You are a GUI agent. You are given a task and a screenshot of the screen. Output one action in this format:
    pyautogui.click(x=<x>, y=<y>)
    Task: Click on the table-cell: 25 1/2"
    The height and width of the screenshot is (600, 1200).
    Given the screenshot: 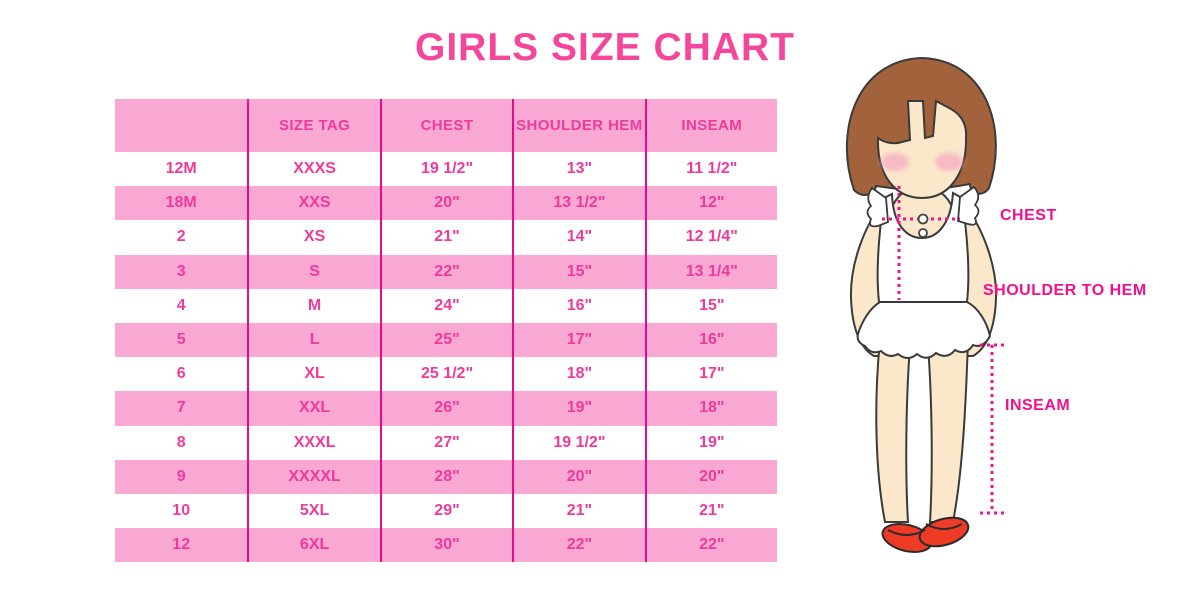 What is the action you would take?
    pyautogui.click(x=445, y=374)
    